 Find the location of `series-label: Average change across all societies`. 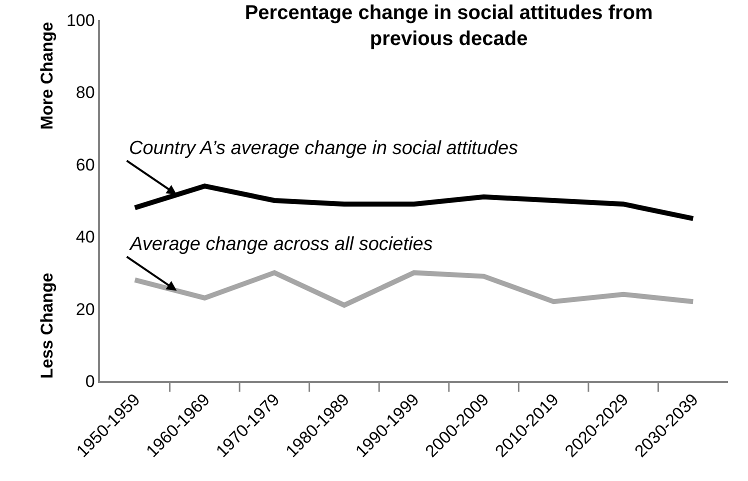

series-label: Average change across all societies is located at coordinates (281, 244).